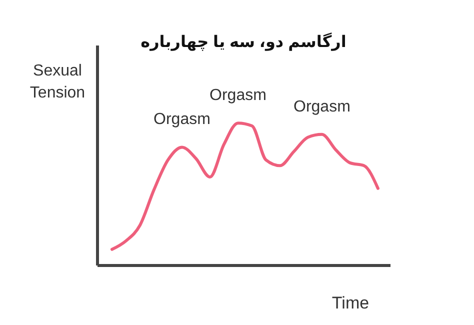 Image resolution: width=474 pixels, height=325 pixels. Describe the element at coordinates (182, 119) in the screenshot. I see `annotation: Orgasm` at that location.